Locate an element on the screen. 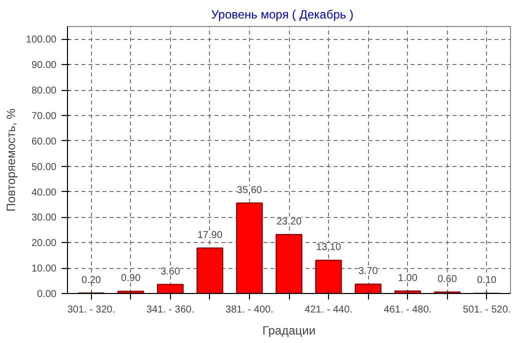  x-axis-title: Градации is located at coordinates (289, 331).